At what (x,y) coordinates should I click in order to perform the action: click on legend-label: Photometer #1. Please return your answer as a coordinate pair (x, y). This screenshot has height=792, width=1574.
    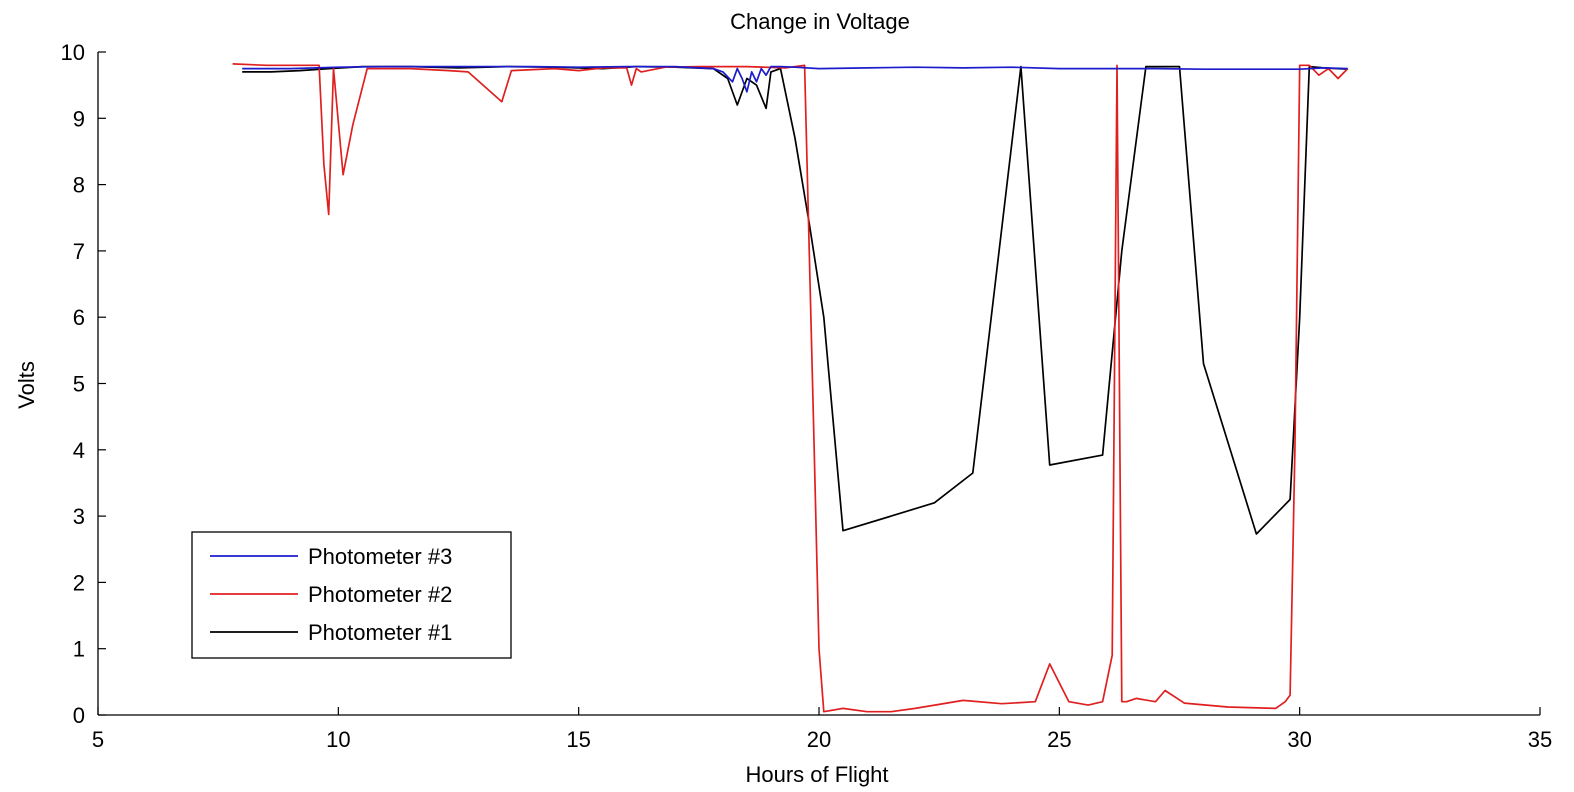
    Looking at the image, I should click on (380, 632).